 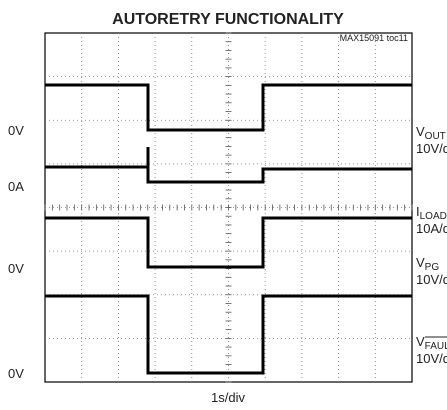 I want to click on trace-vout, so click(x=228, y=107).